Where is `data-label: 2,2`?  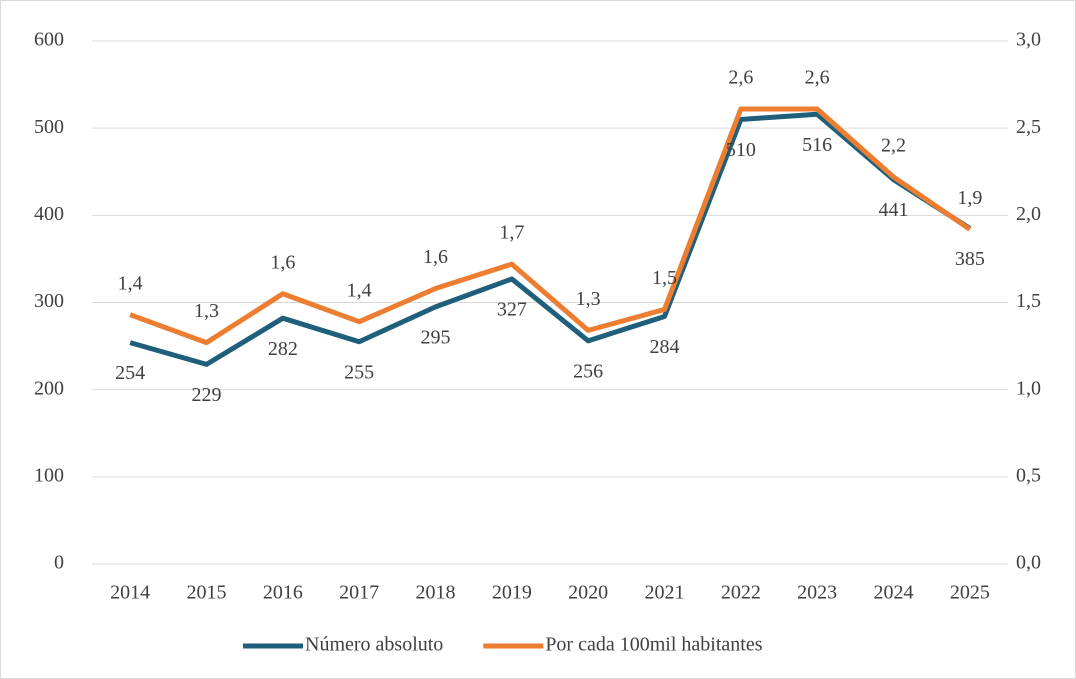
data-label: 2,2 is located at coordinates (893, 146).